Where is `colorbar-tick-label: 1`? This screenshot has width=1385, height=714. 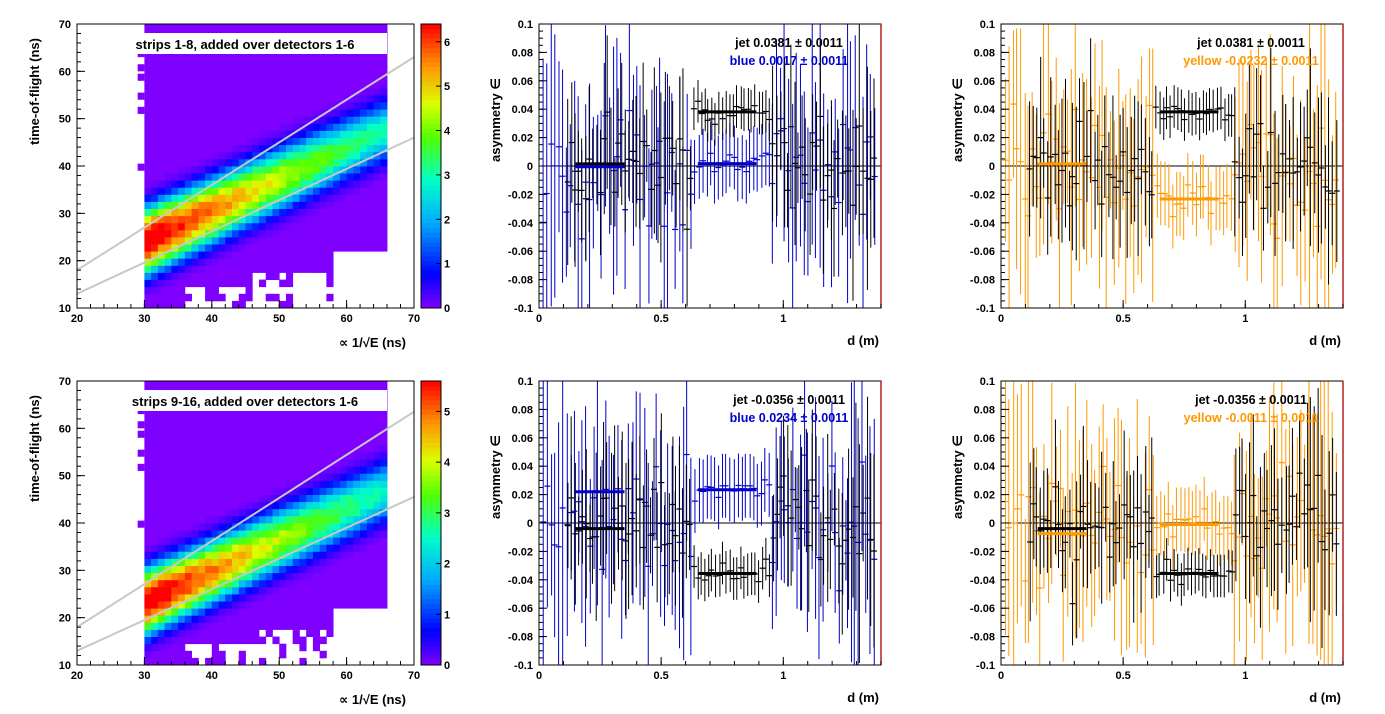 colorbar-tick-label: 1 is located at coordinates (447, 265).